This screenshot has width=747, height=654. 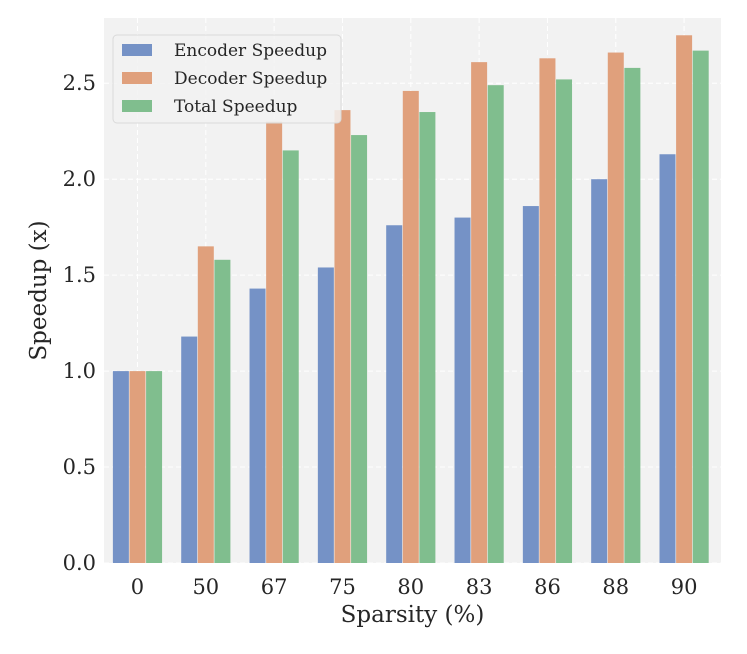 What do you see at coordinates (547, 587) in the screenshot?
I see `x-tick-label: 86` at bounding box center [547, 587].